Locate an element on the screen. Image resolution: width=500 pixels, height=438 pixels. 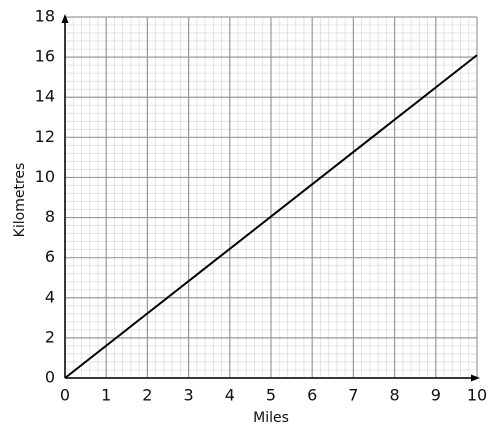
x-tick-label: 6 is located at coordinates (312, 395).